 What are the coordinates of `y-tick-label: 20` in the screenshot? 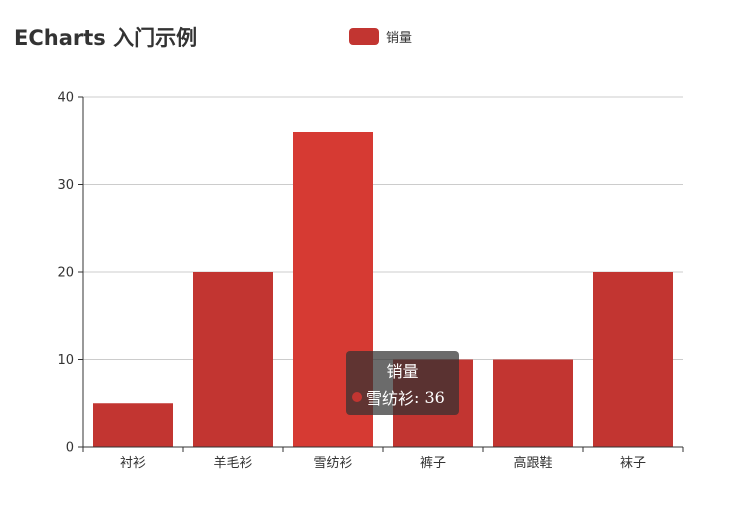 It's located at (65, 273).